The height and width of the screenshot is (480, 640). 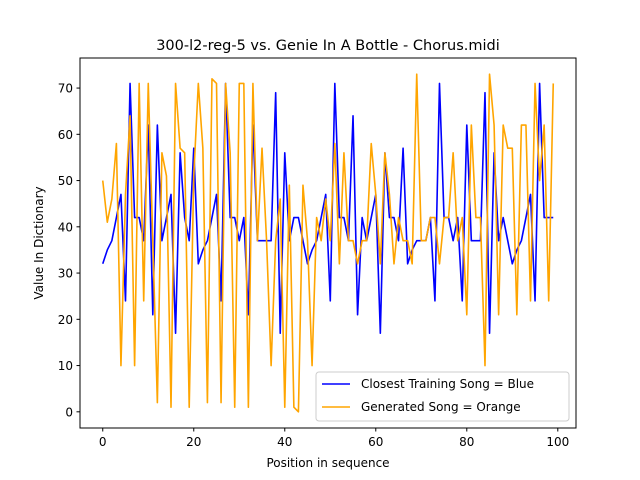 I want to click on legend-label-closest-training-song: Closest Training Song = Blue, so click(x=447, y=384).